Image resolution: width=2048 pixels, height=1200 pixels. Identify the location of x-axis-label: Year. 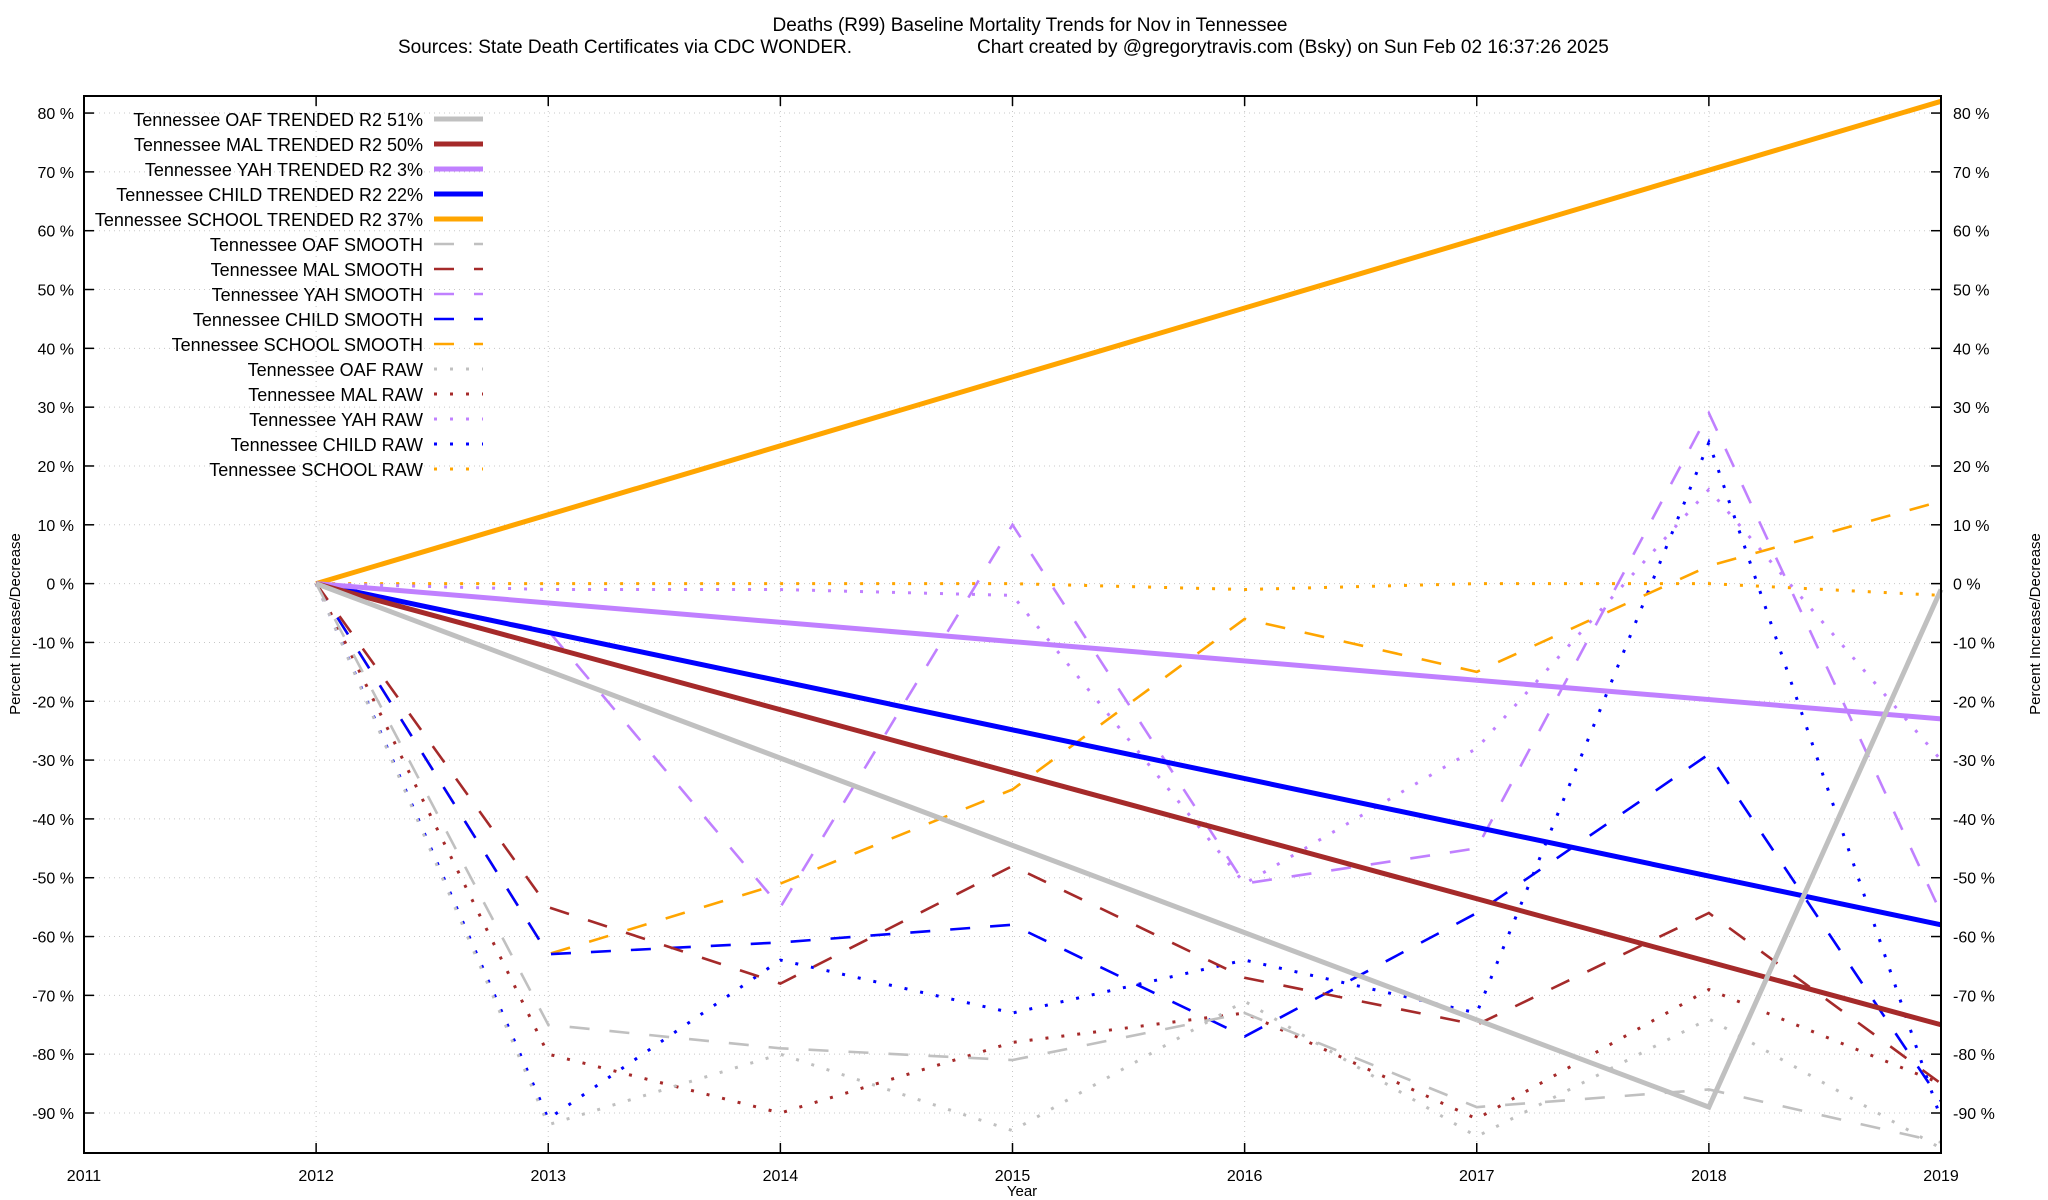
(1022, 1191).